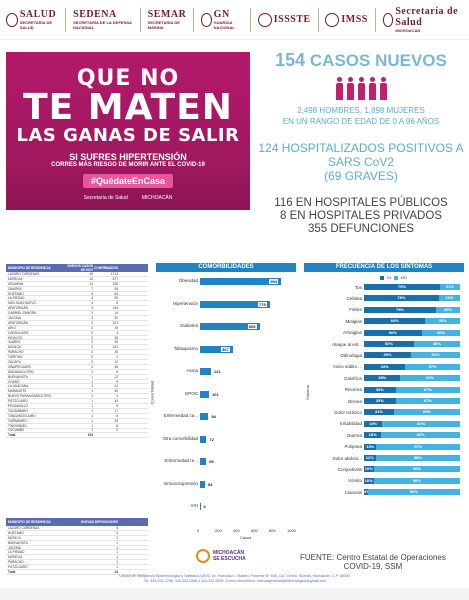 The height and width of the screenshot is (600, 469). I want to click on table-row: GABRIEL ZAMORA 3 14, so click(77, 314).